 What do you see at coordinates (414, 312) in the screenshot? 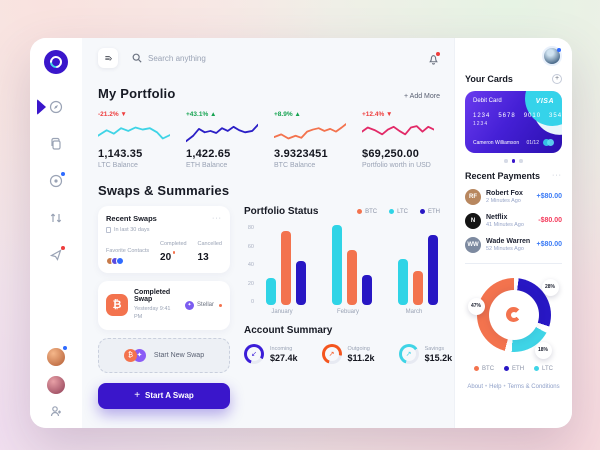
I see `x-label-march: March` at bounding box center [414, 312].